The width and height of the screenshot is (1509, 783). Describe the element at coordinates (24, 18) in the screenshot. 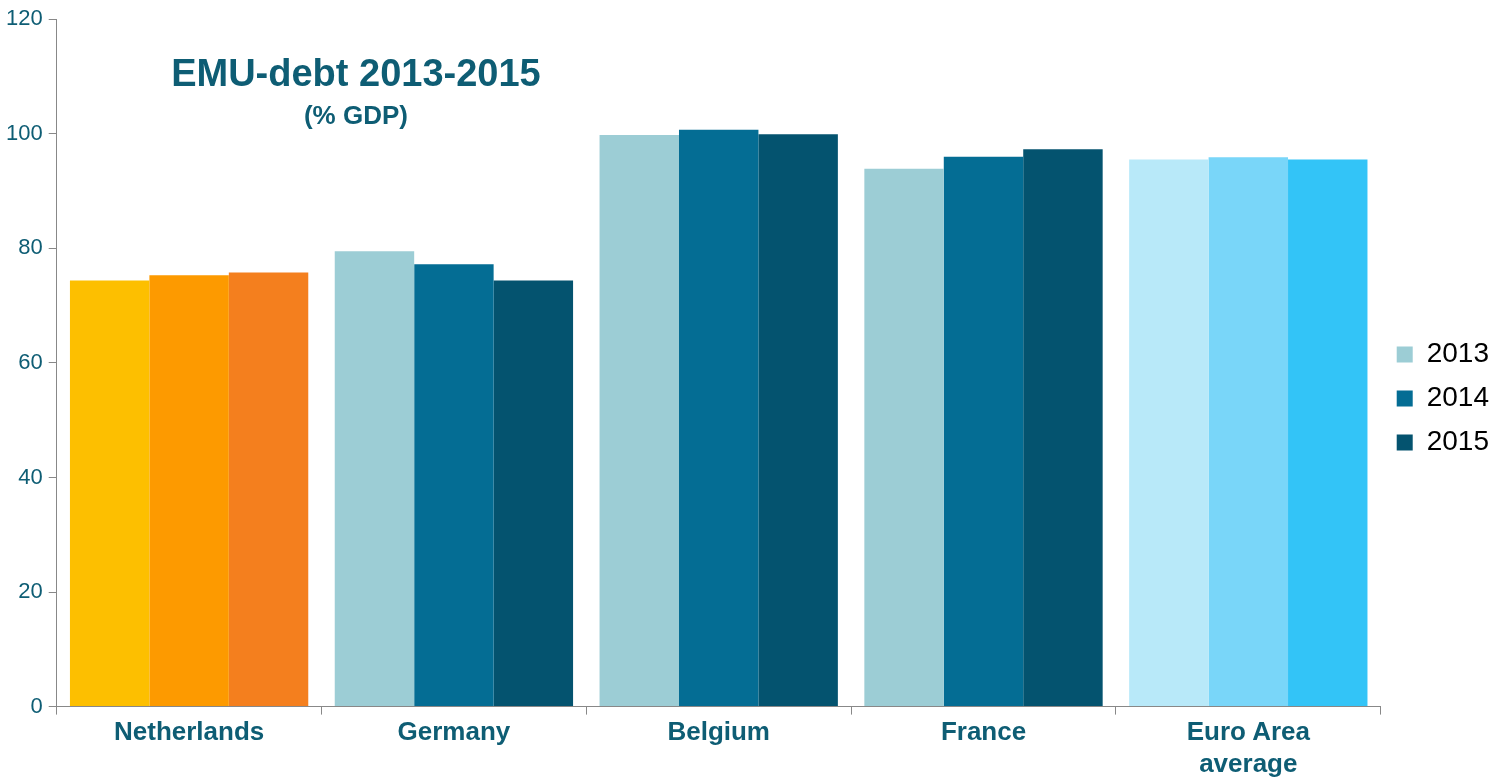

I see `y-tick-label: 120` at that location.